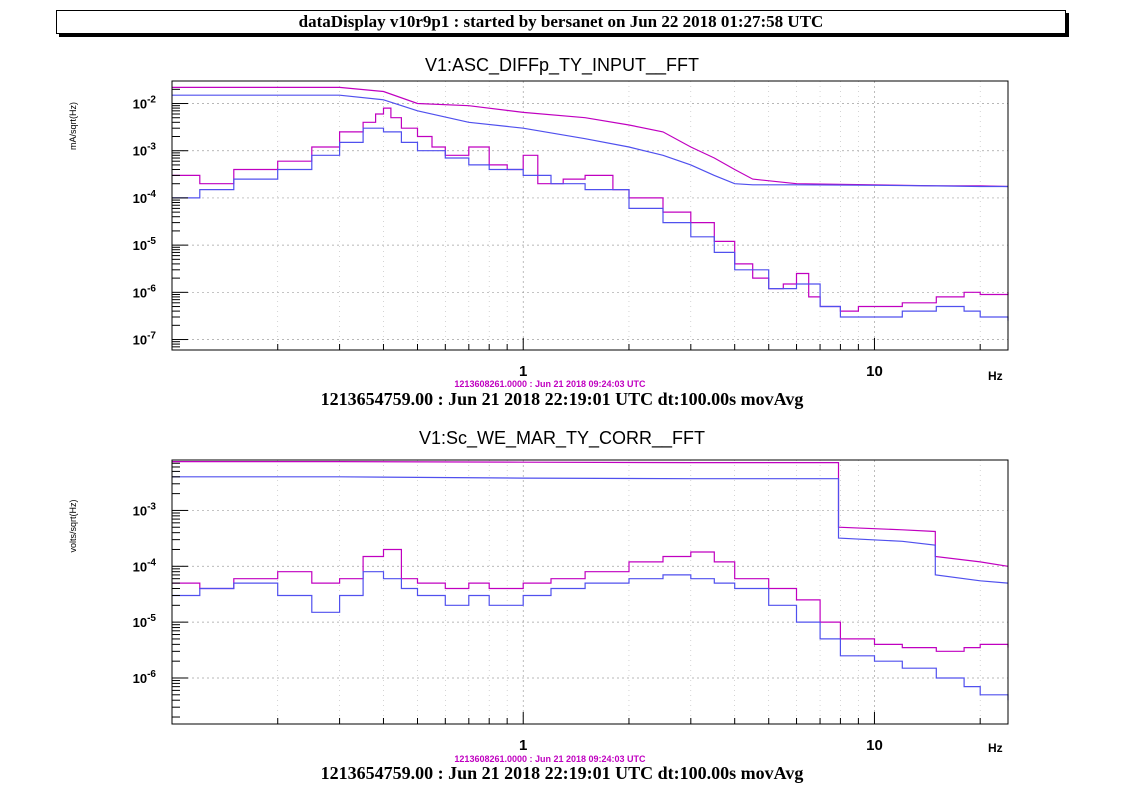 Image resolution: width=1125 pixels, height=795 pixels. What do you see at coordinates (995, 376) in the screenshot?
I see `plot-1-x-axis-label: Hz` at bounding box center [995, 376].